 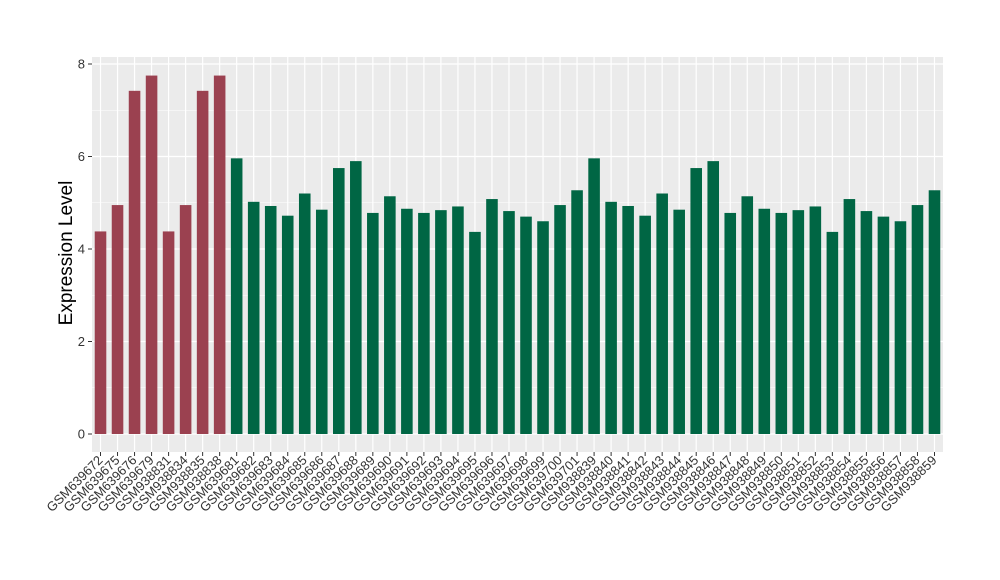 I want to click on y-tick-label: 6, so click(x=81, y=156).